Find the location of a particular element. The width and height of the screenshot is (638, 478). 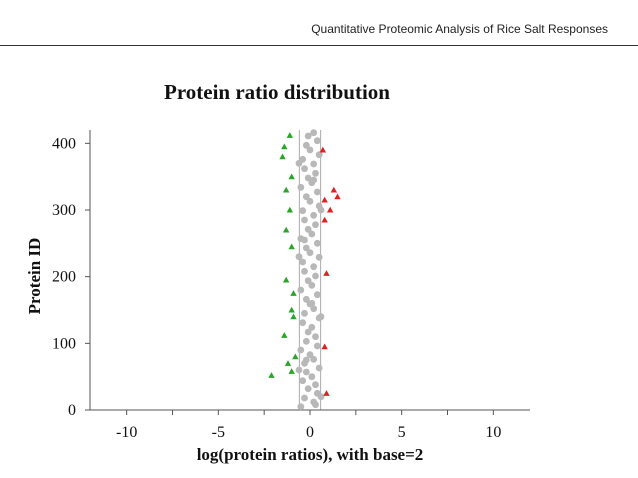

x-tick-label: -5 is located at coordinates (218, 432).